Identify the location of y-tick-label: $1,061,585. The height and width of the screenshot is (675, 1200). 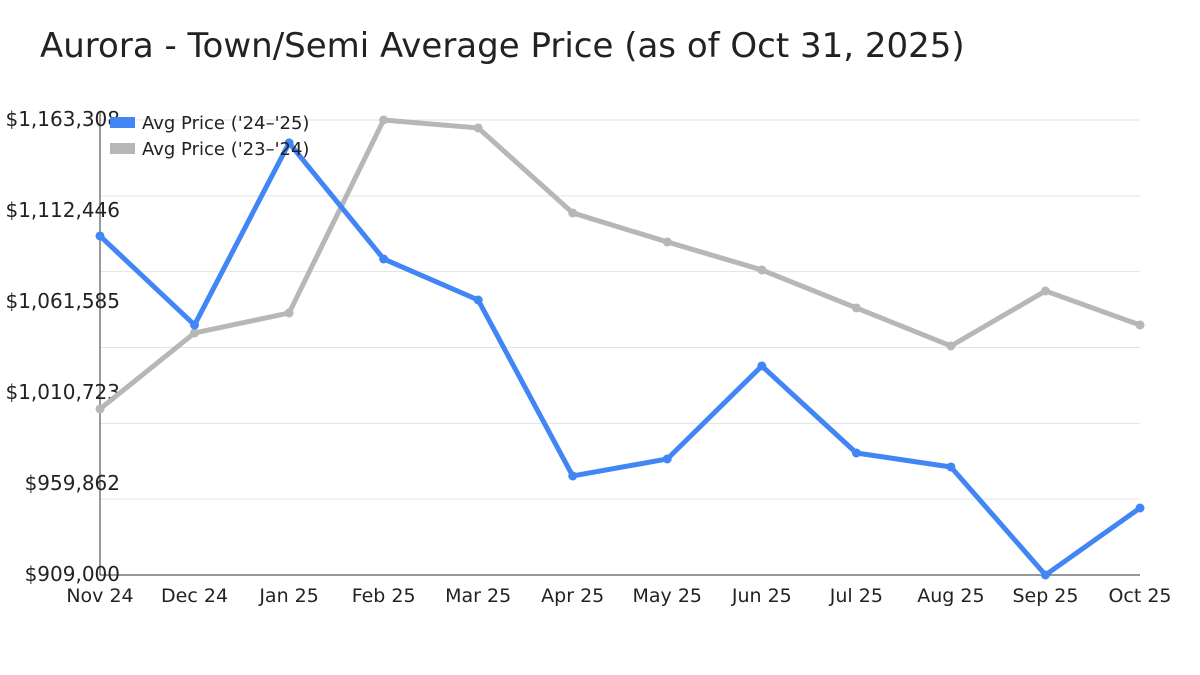
(62, 301).